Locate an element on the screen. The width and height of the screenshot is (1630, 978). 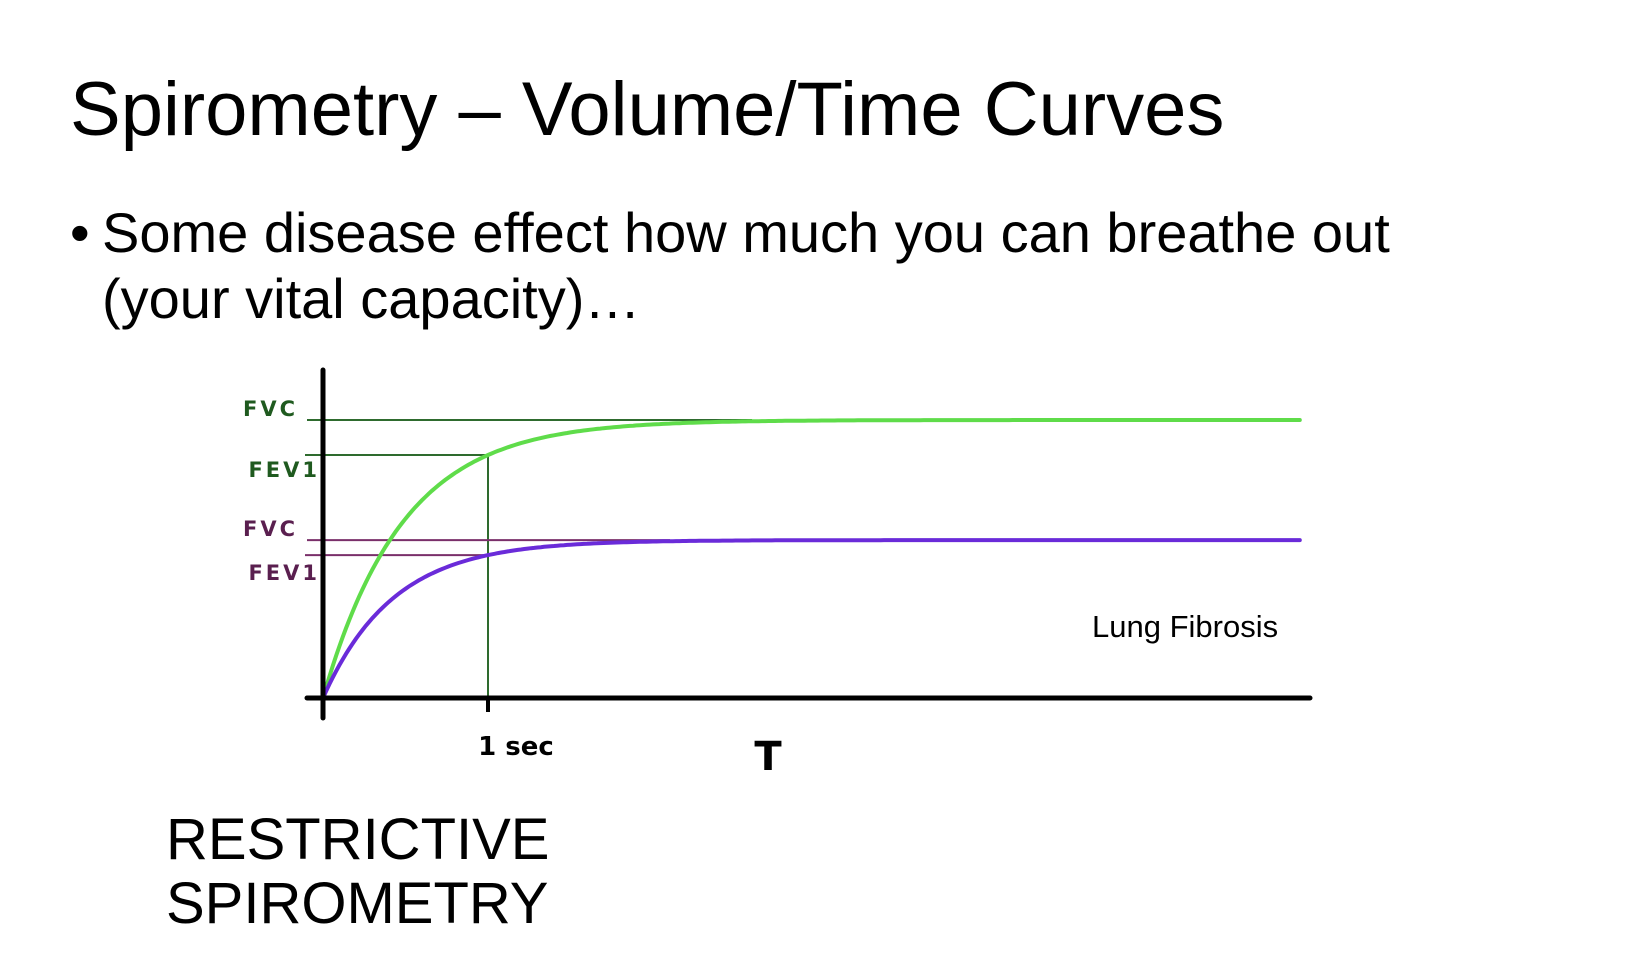
caption-line-2: SPIROMETRY is located at coordinates (357, 903).